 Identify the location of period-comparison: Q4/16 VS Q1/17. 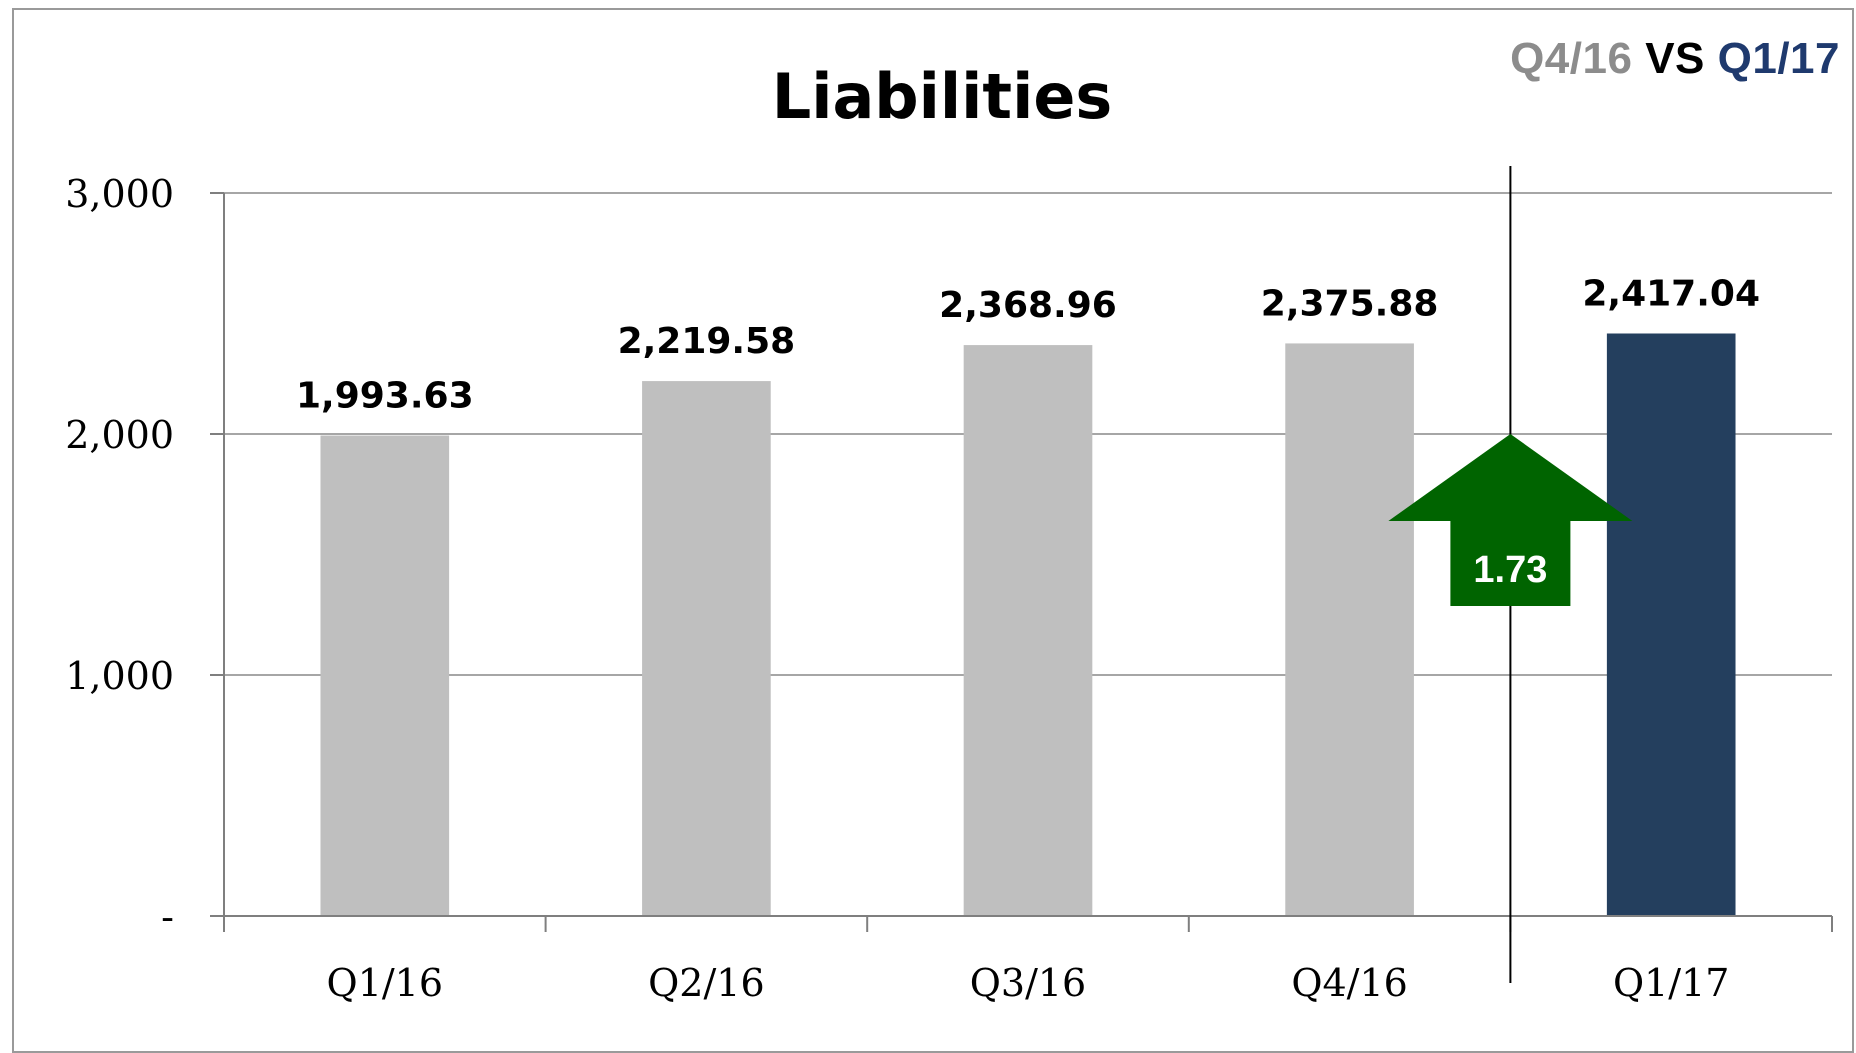
(1675, 59).